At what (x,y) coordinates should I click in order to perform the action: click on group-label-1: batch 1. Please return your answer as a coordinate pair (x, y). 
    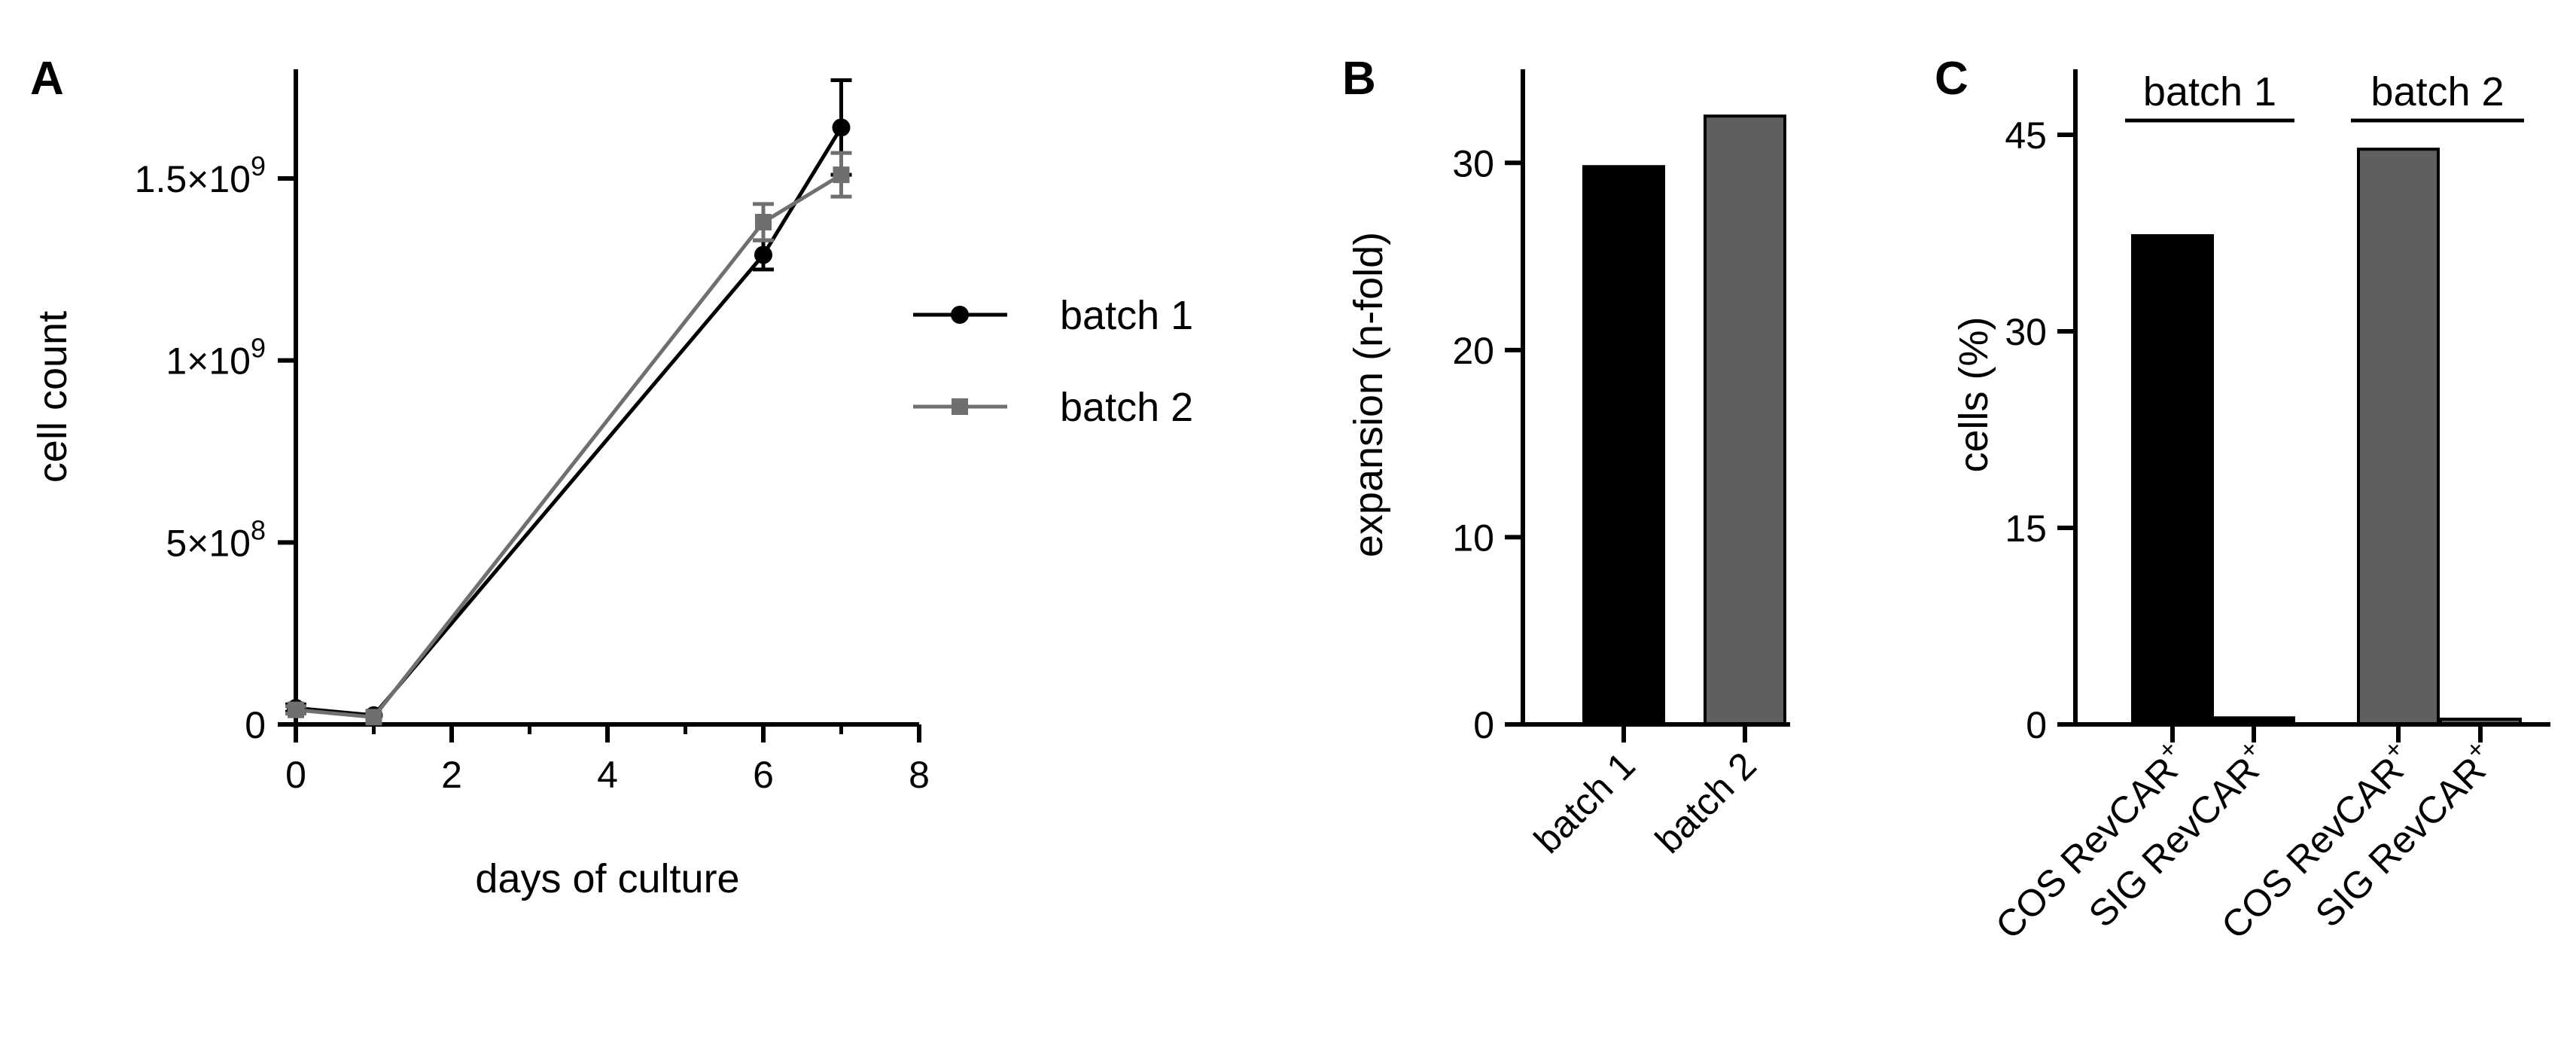
    Looking at the image, I should click on (2209, 91).